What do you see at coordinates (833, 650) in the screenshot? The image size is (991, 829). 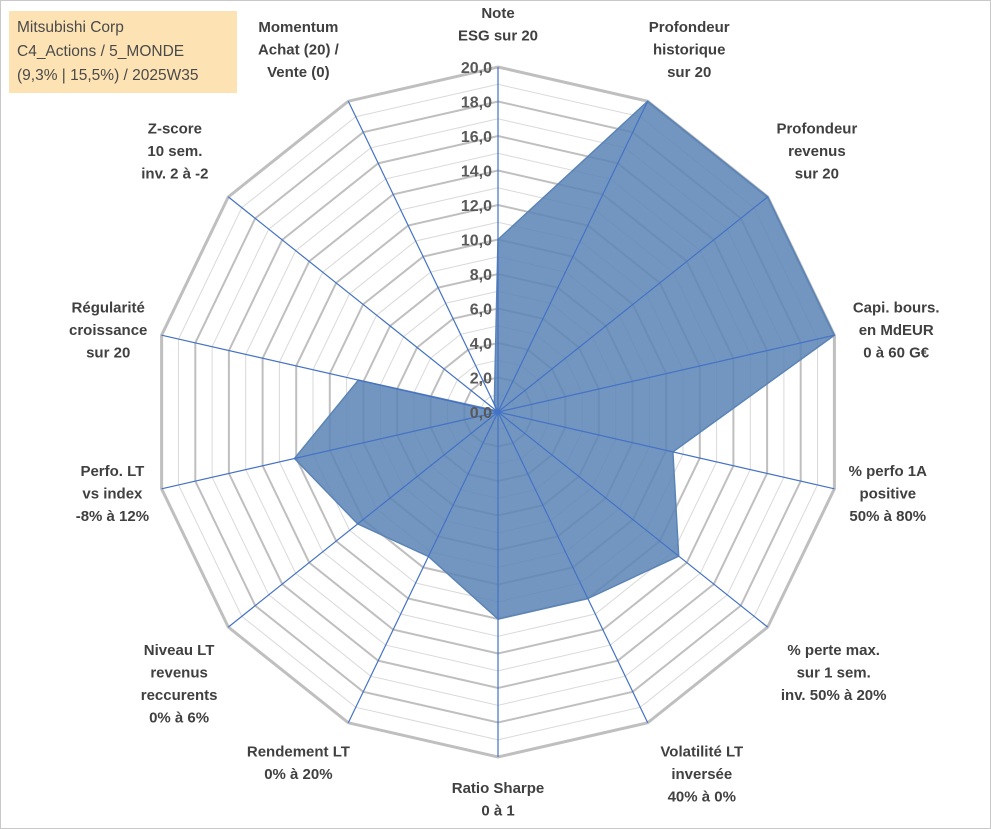 I see `axis-label-line: % perte max.` at bounding box center [833, 650].